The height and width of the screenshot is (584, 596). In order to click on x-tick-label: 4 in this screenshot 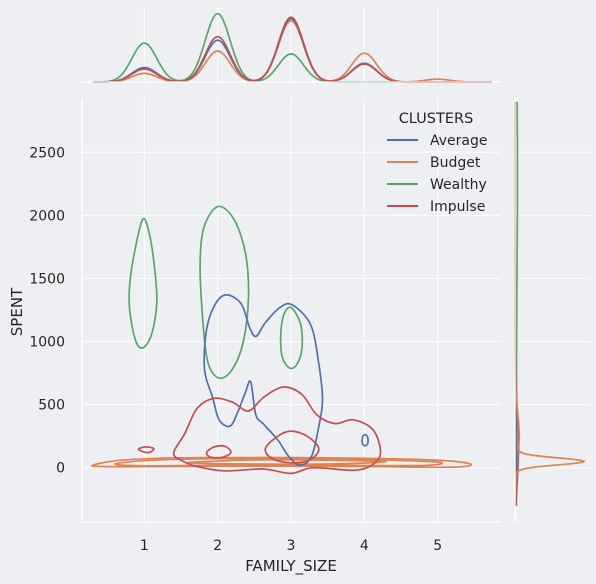, I will do `click(364, 546)`.